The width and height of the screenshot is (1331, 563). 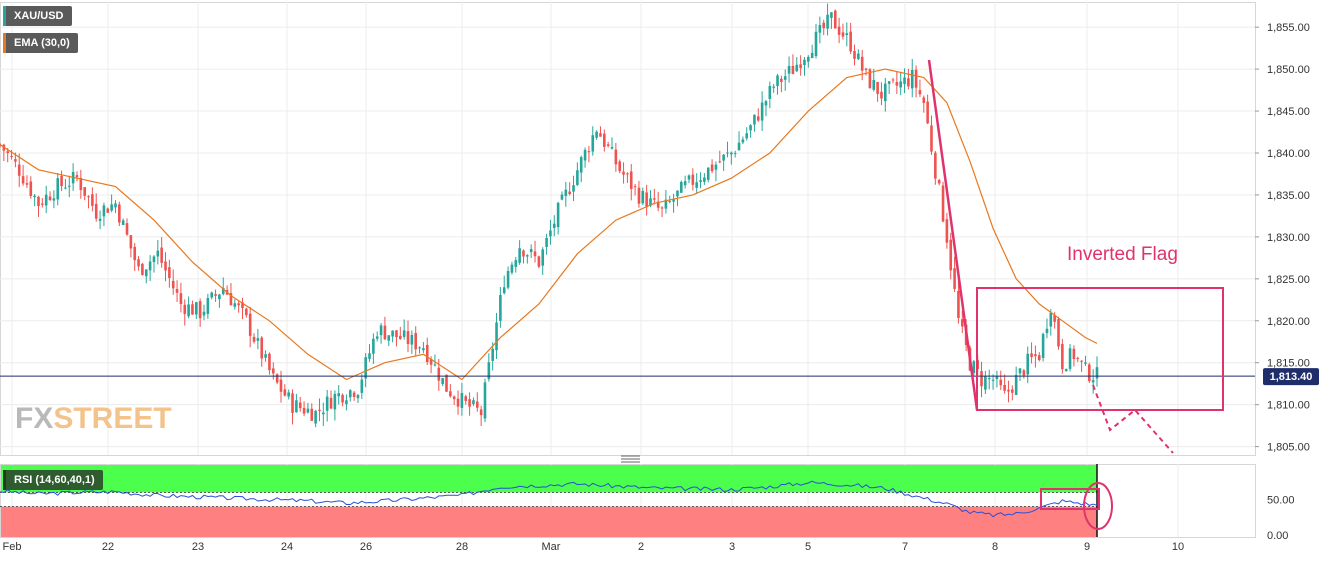 I want to click on last-price-label: 1,813.40, so click(x=1291, y=377).